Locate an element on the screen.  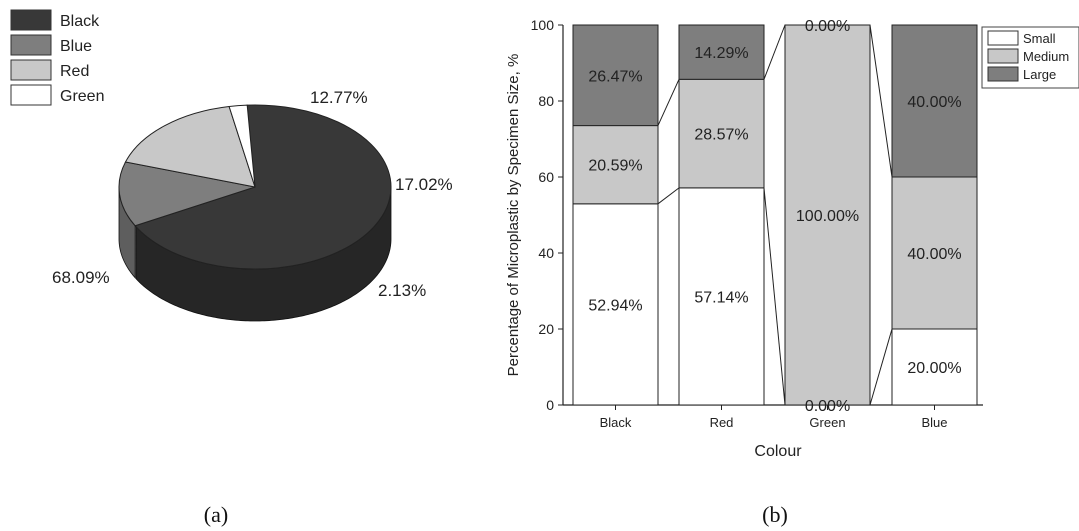
bar-label-black-large: 26.47% is located at coordinates (615, 76).